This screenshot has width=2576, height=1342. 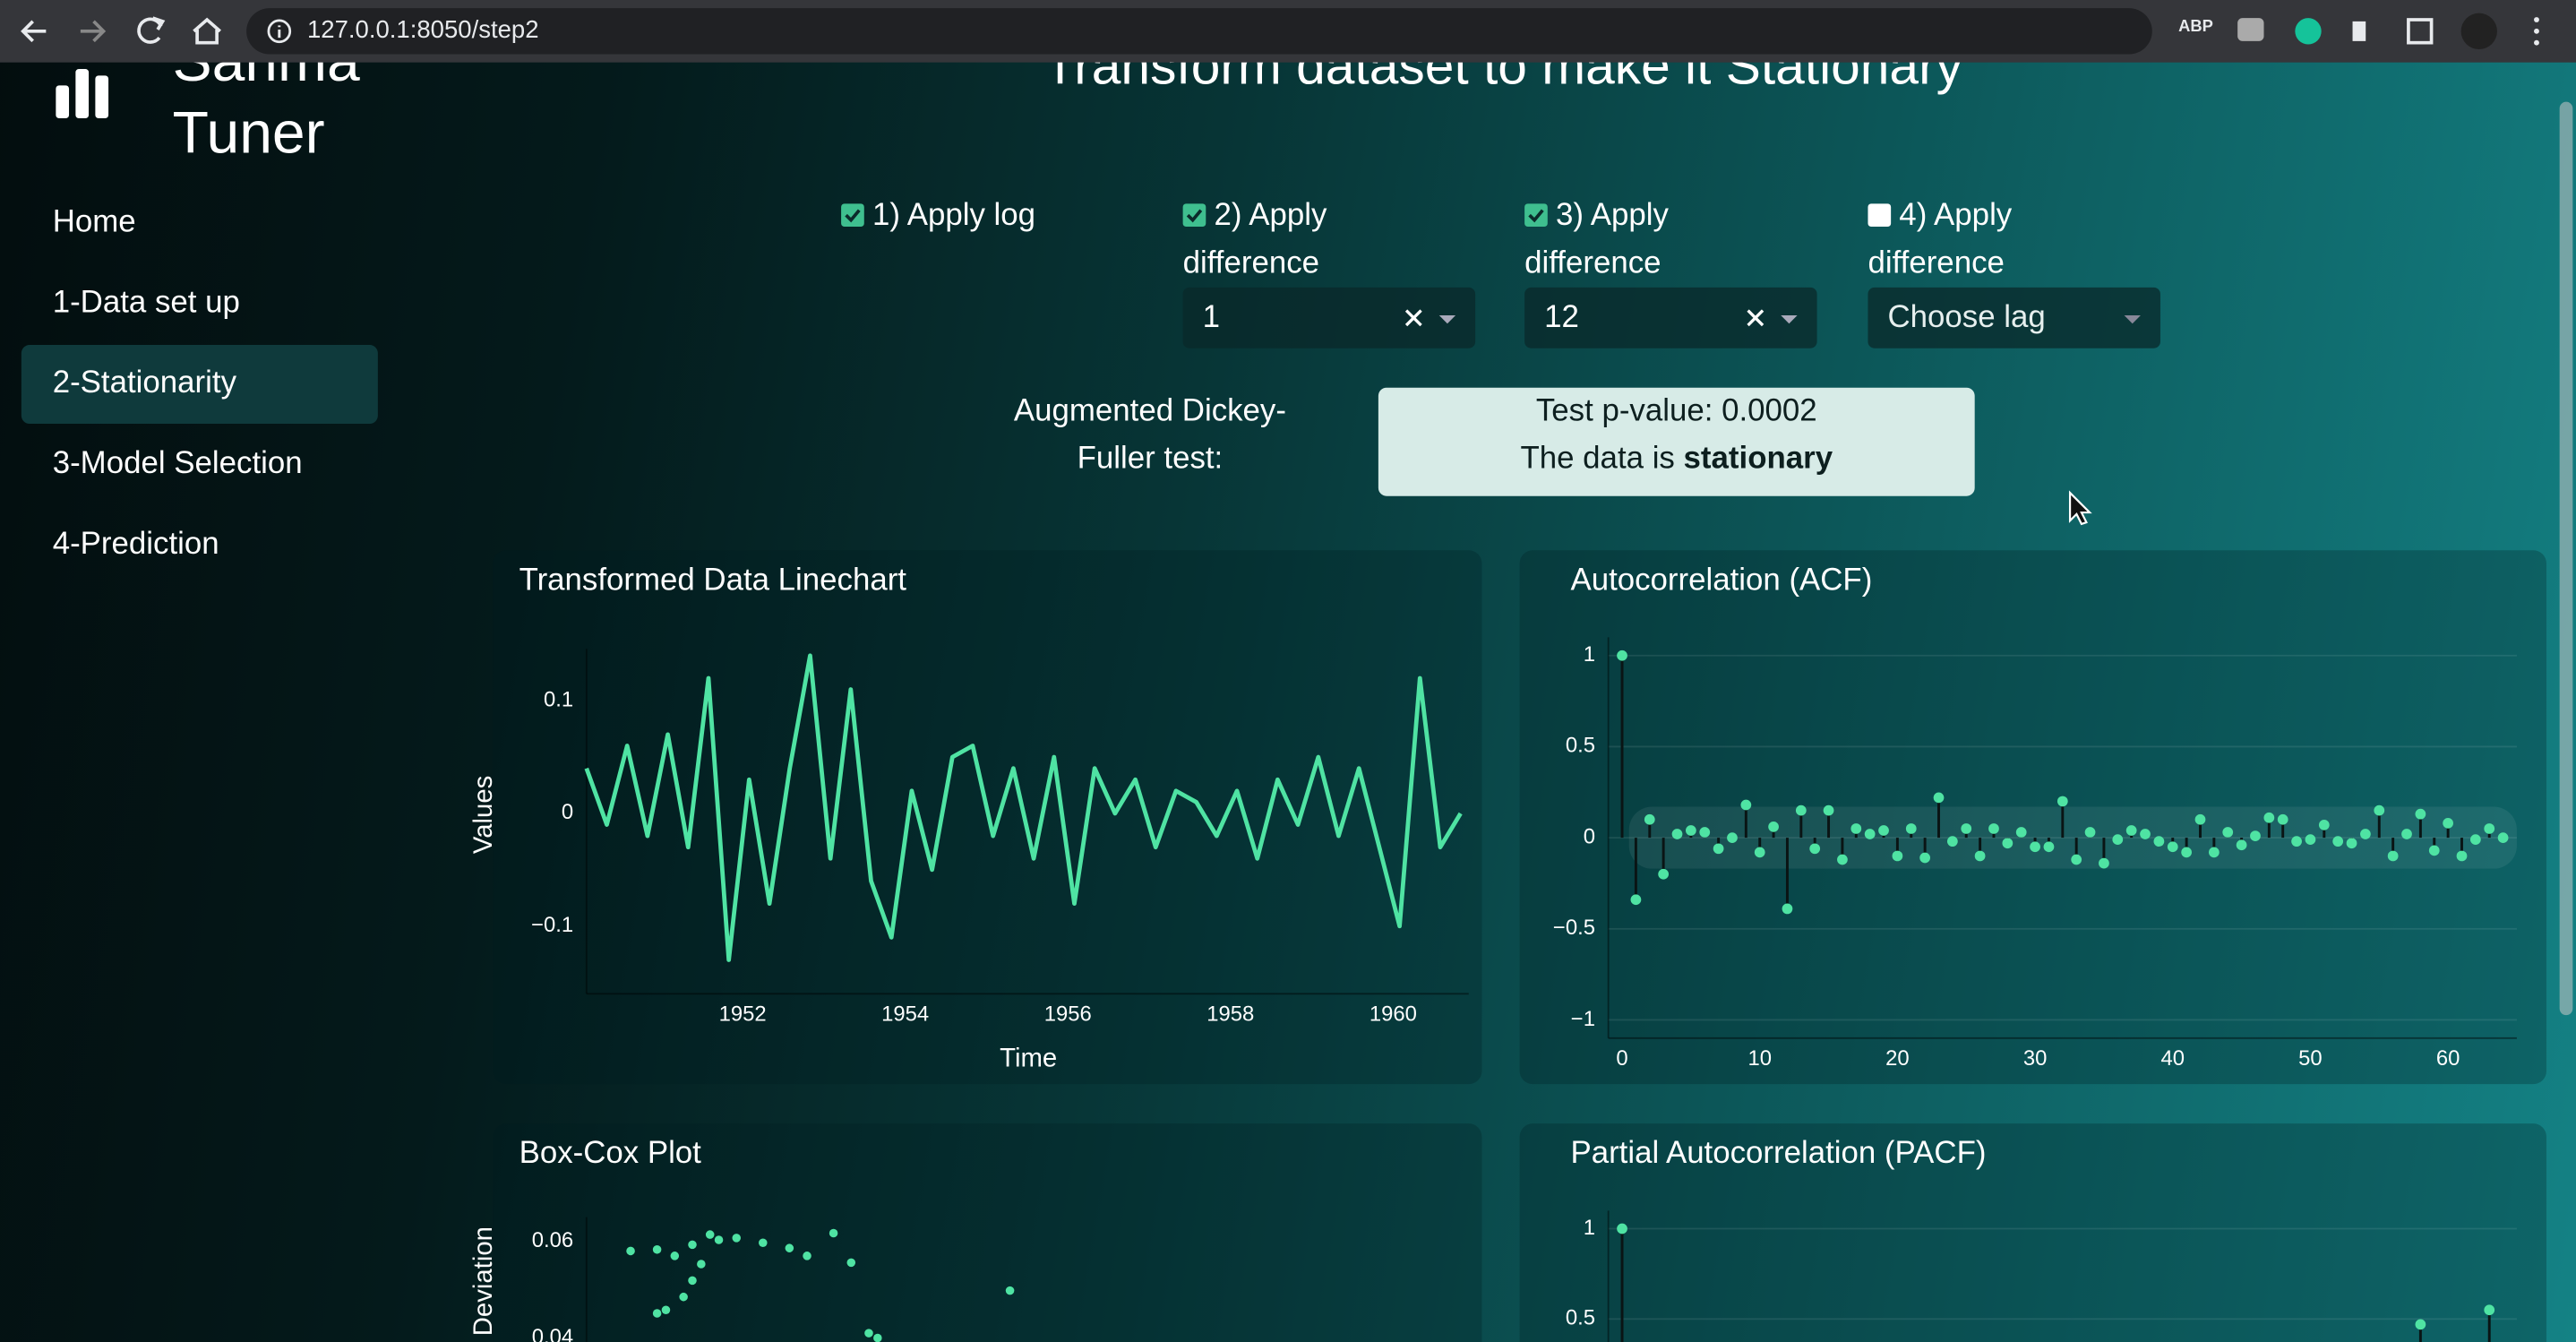 I want to click on control: 2) Apply difference, so click(x=1306, y=240).